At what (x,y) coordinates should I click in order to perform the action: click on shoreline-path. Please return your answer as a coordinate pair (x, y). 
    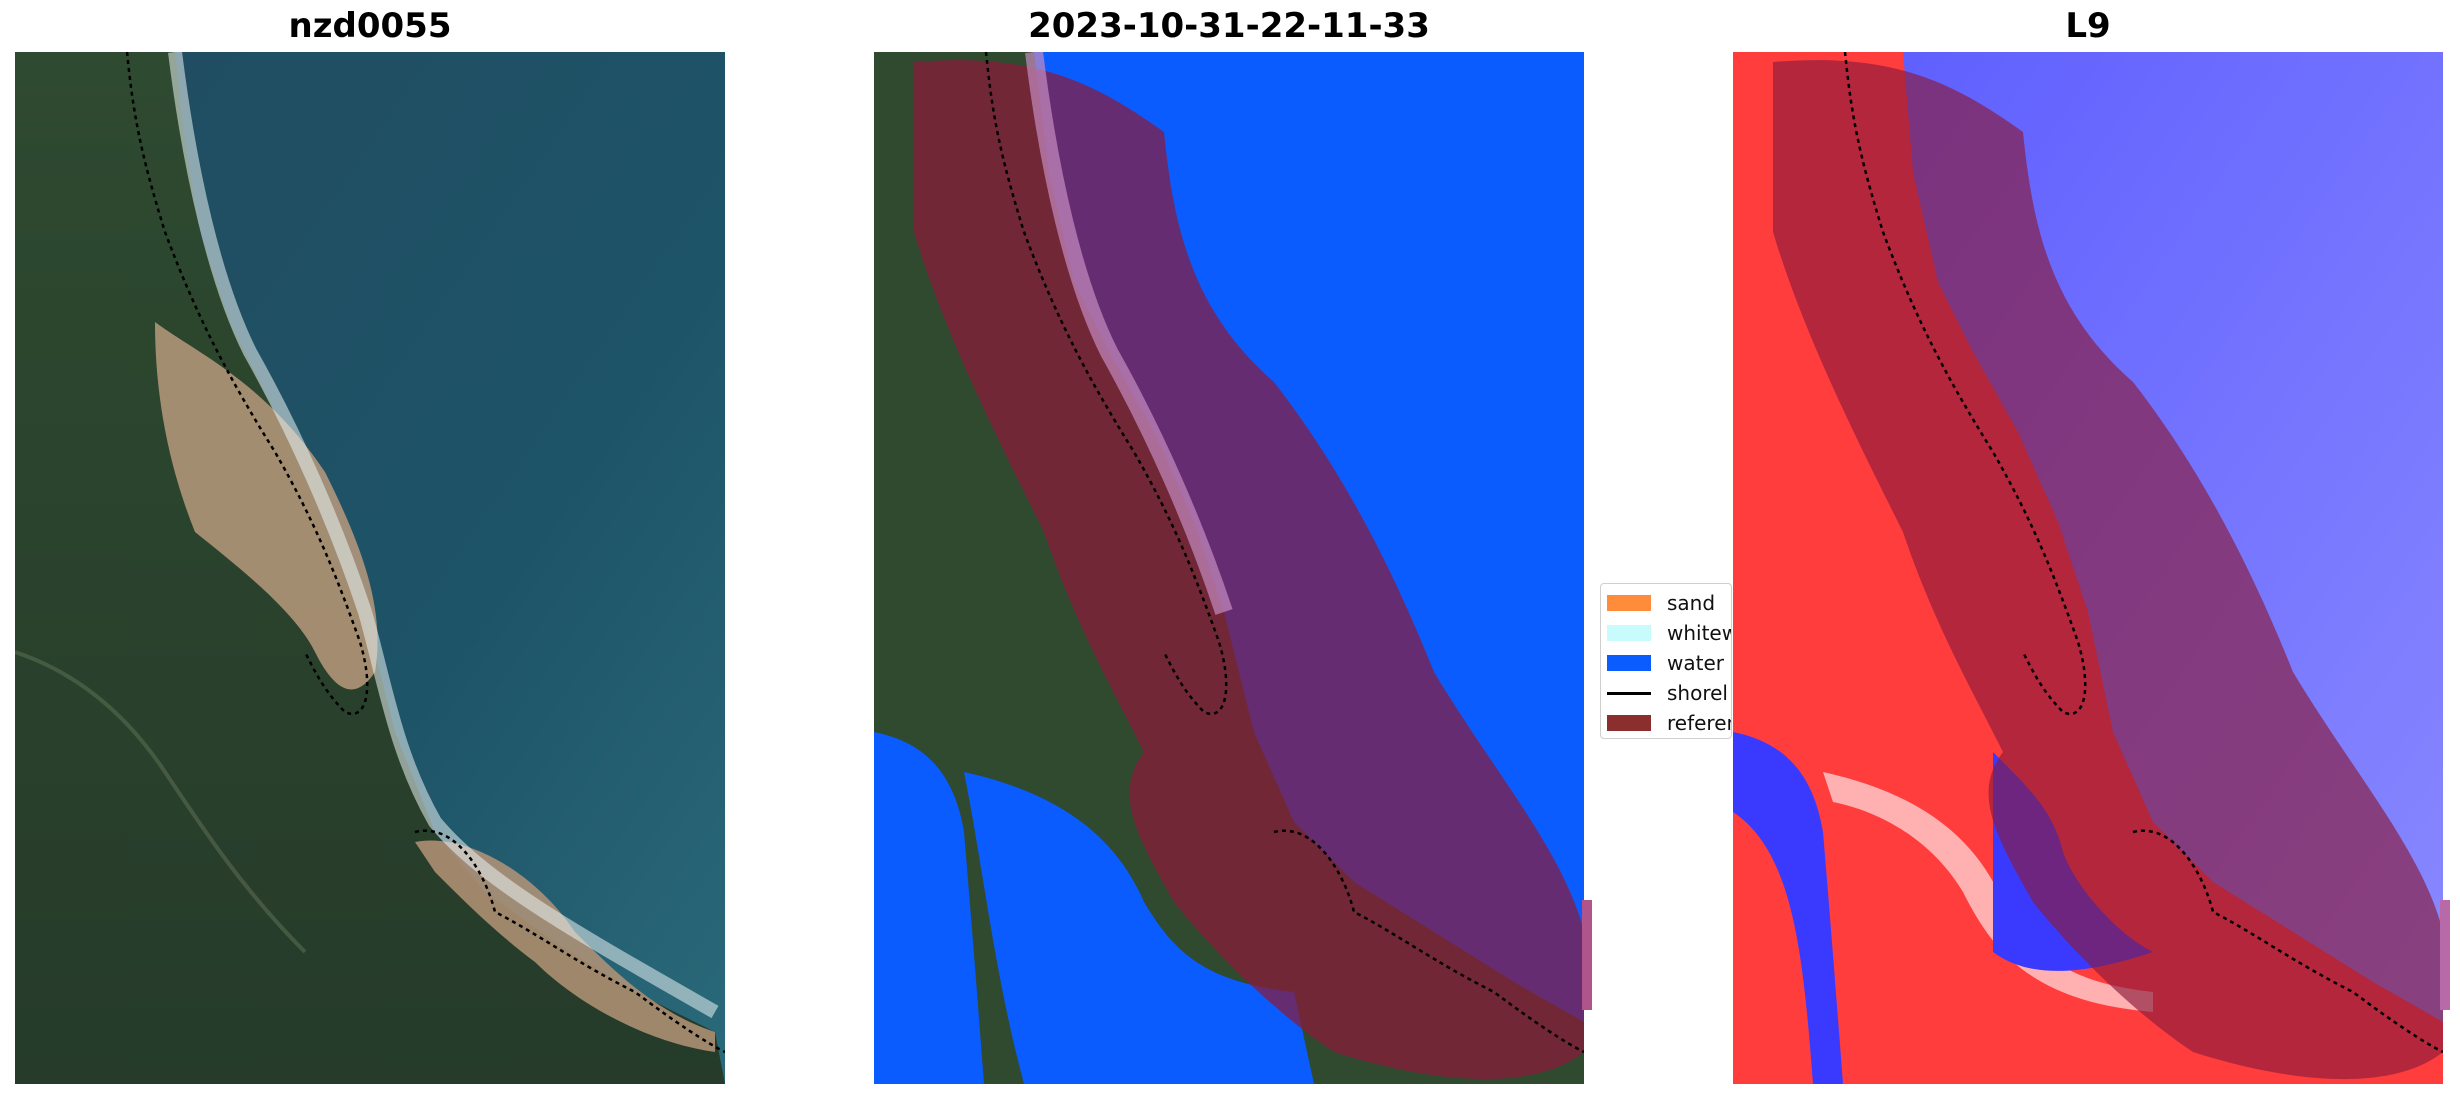
    Looking at the image, I should click on (247, 383).